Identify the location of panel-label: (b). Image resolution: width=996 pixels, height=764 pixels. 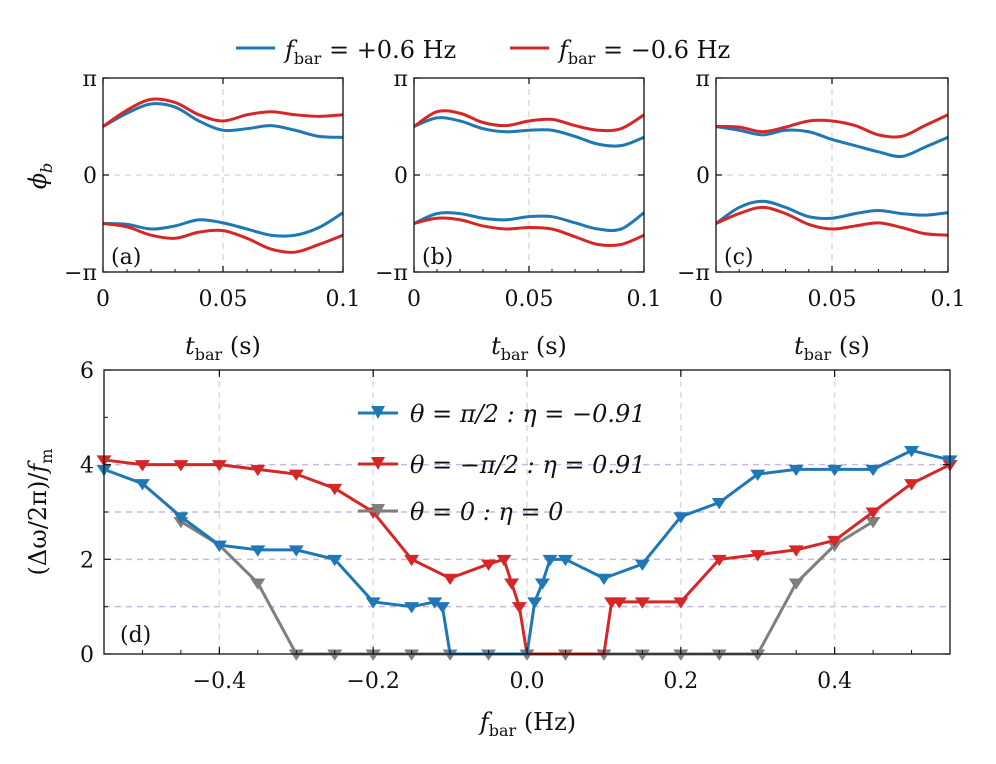
(437, 257).